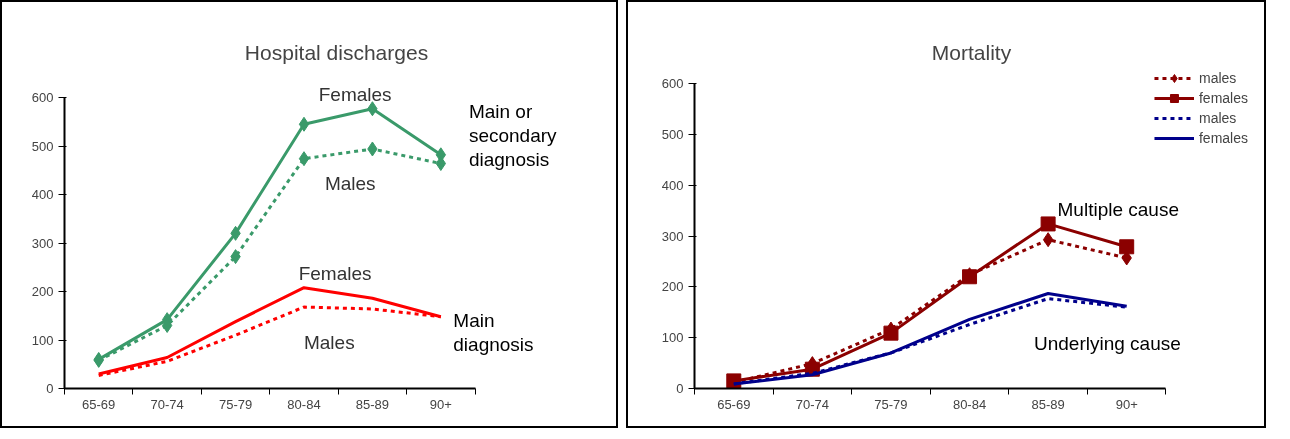 The width and height of the screenshot is (1290, 439). Describe the element at coordinates (1107, 343) in the screenshot. I see `annotation: Underlying cause` at that location.